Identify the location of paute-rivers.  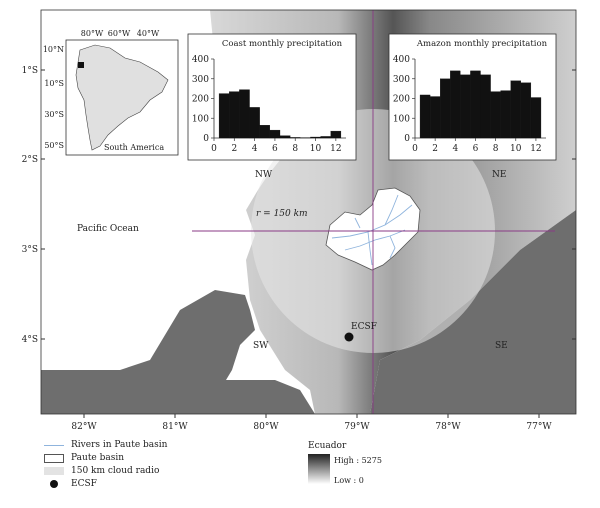
(372, 230).